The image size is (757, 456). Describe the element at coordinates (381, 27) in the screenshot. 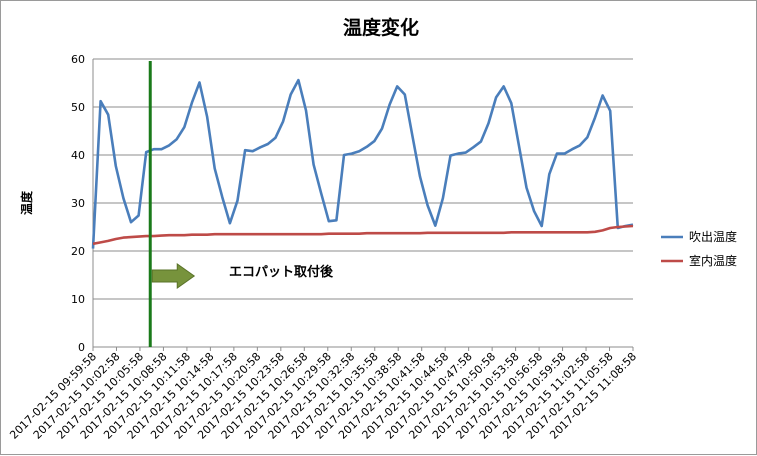

I see `chart-title: 温度変化` at that location.